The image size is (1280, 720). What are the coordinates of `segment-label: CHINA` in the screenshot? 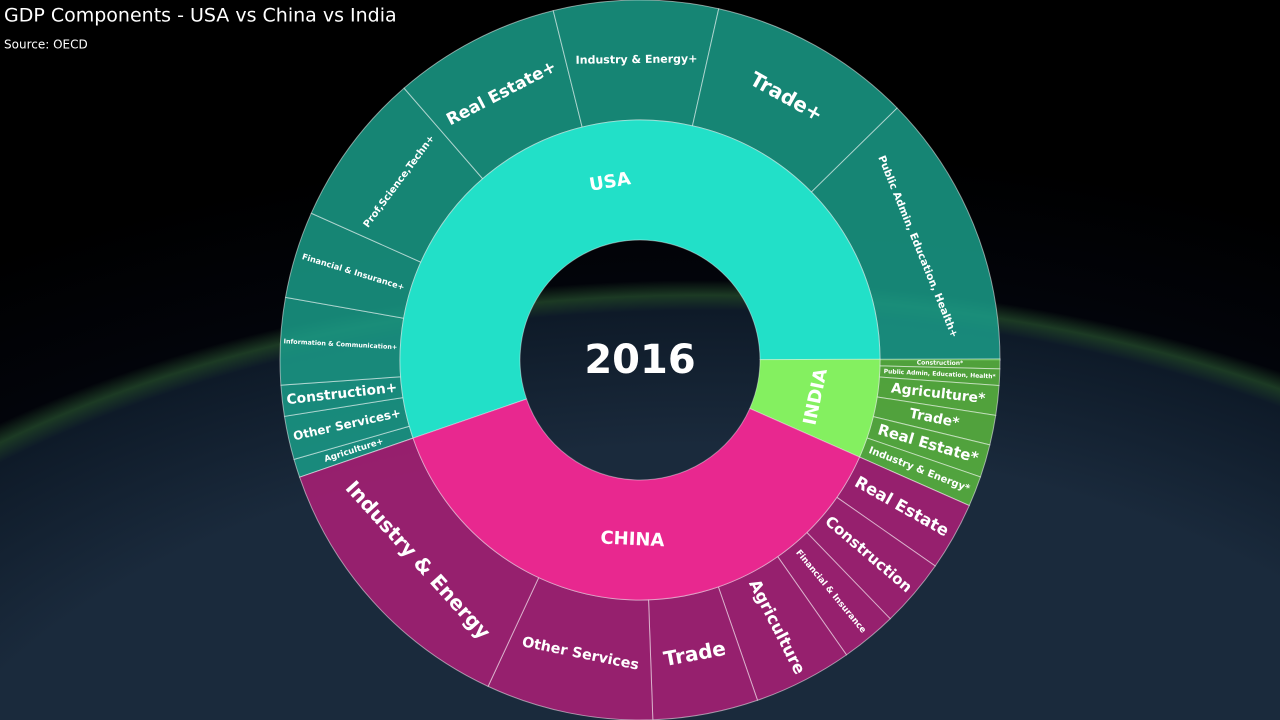 It's located at (632, 539).